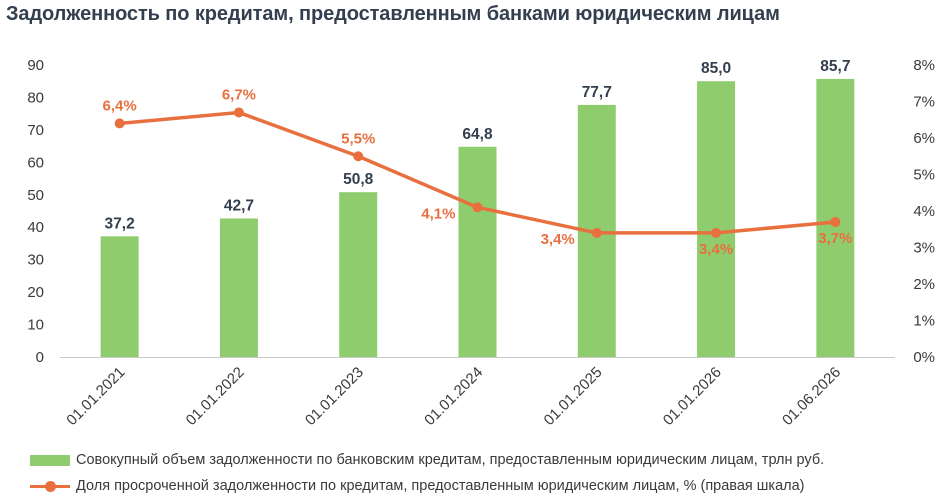 The image size is (945, 504). I want to click on y-right-tick-label: 2%, so click(924, 284).